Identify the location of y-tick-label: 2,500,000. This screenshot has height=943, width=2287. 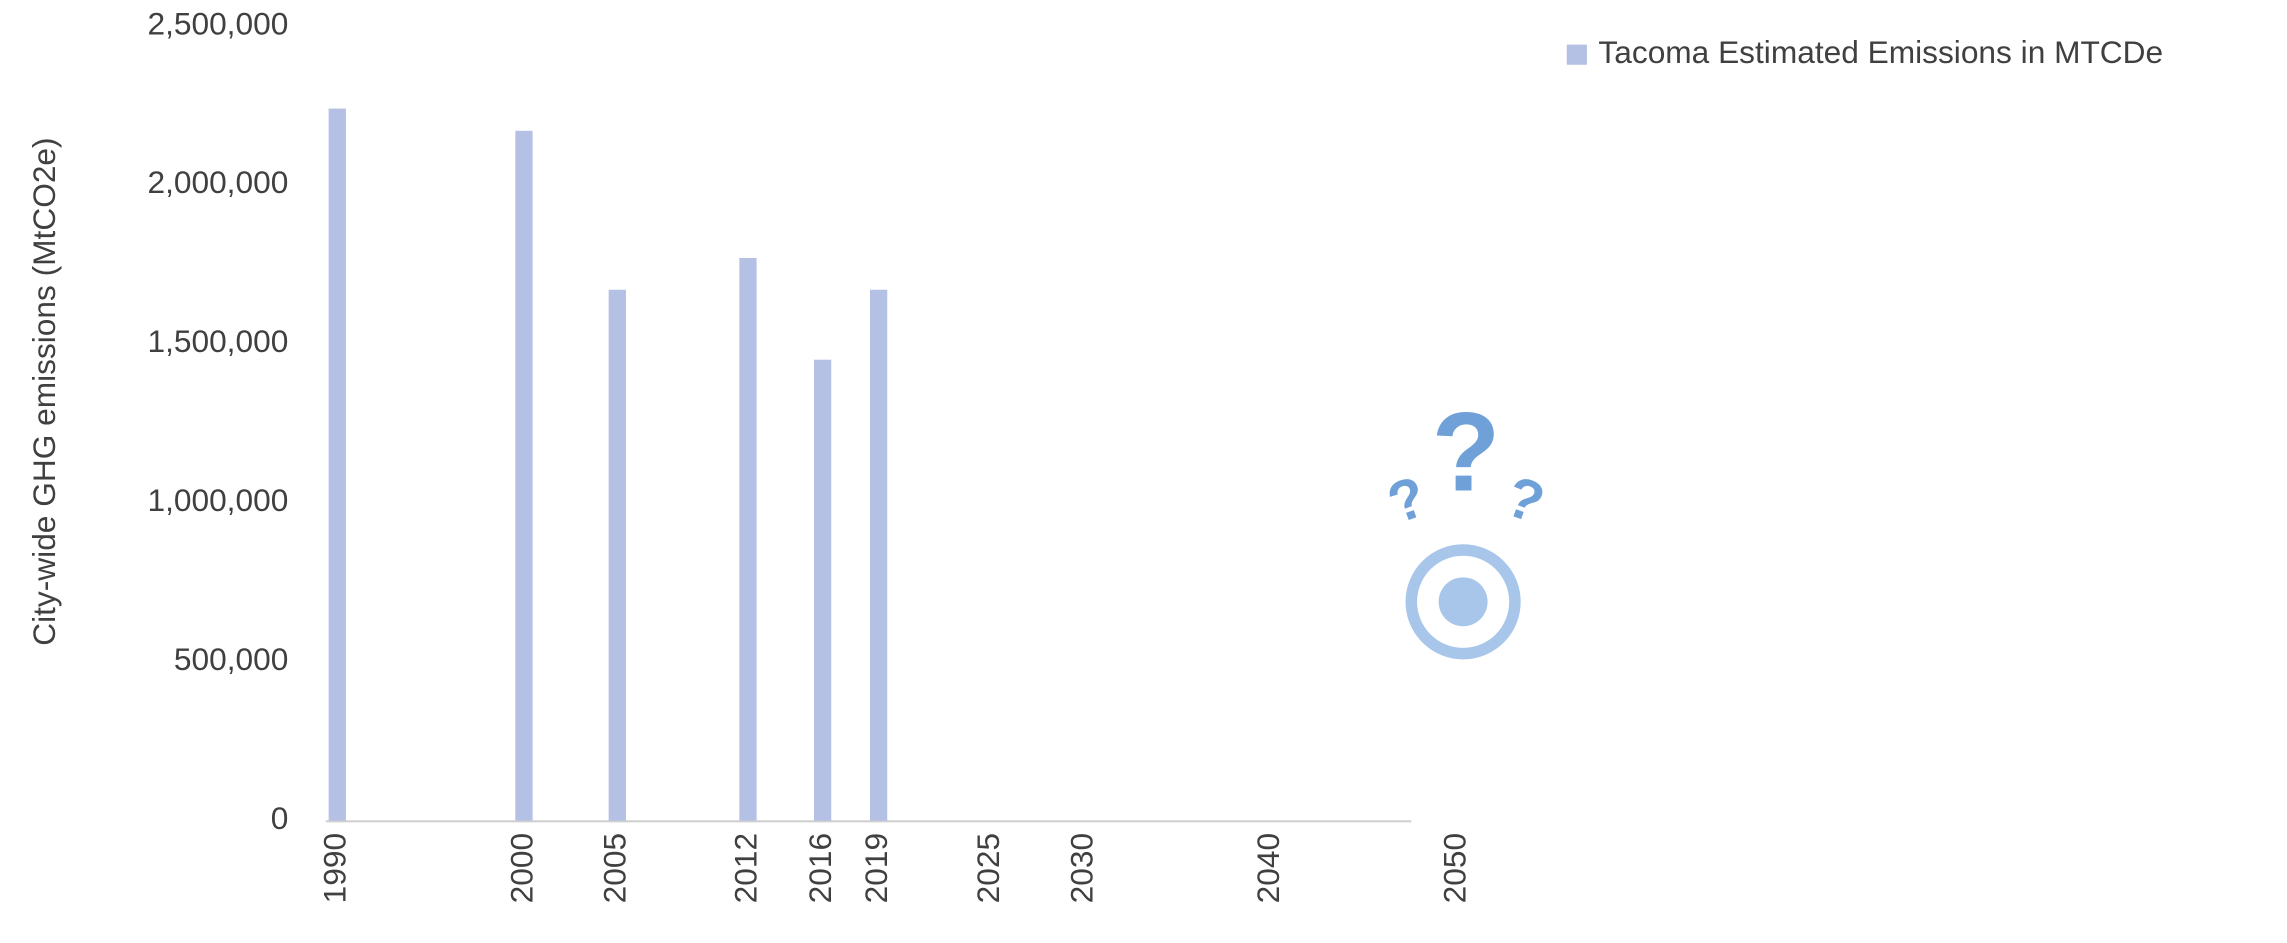
(217, 23).